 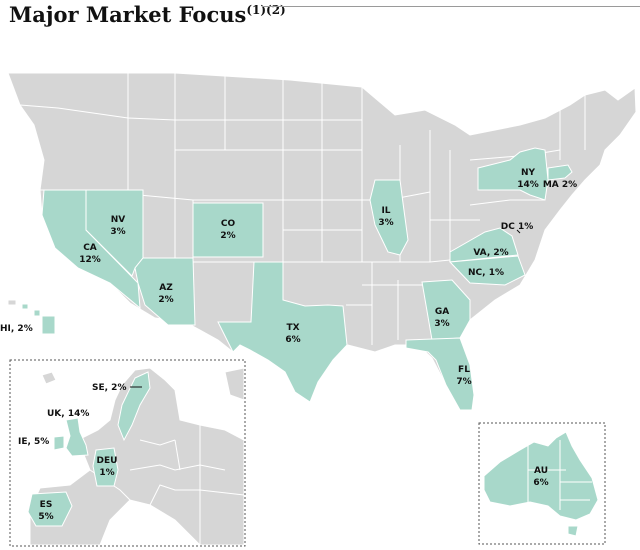 I want to click on label-dc: DC 1%, so click(x=517, y=227).